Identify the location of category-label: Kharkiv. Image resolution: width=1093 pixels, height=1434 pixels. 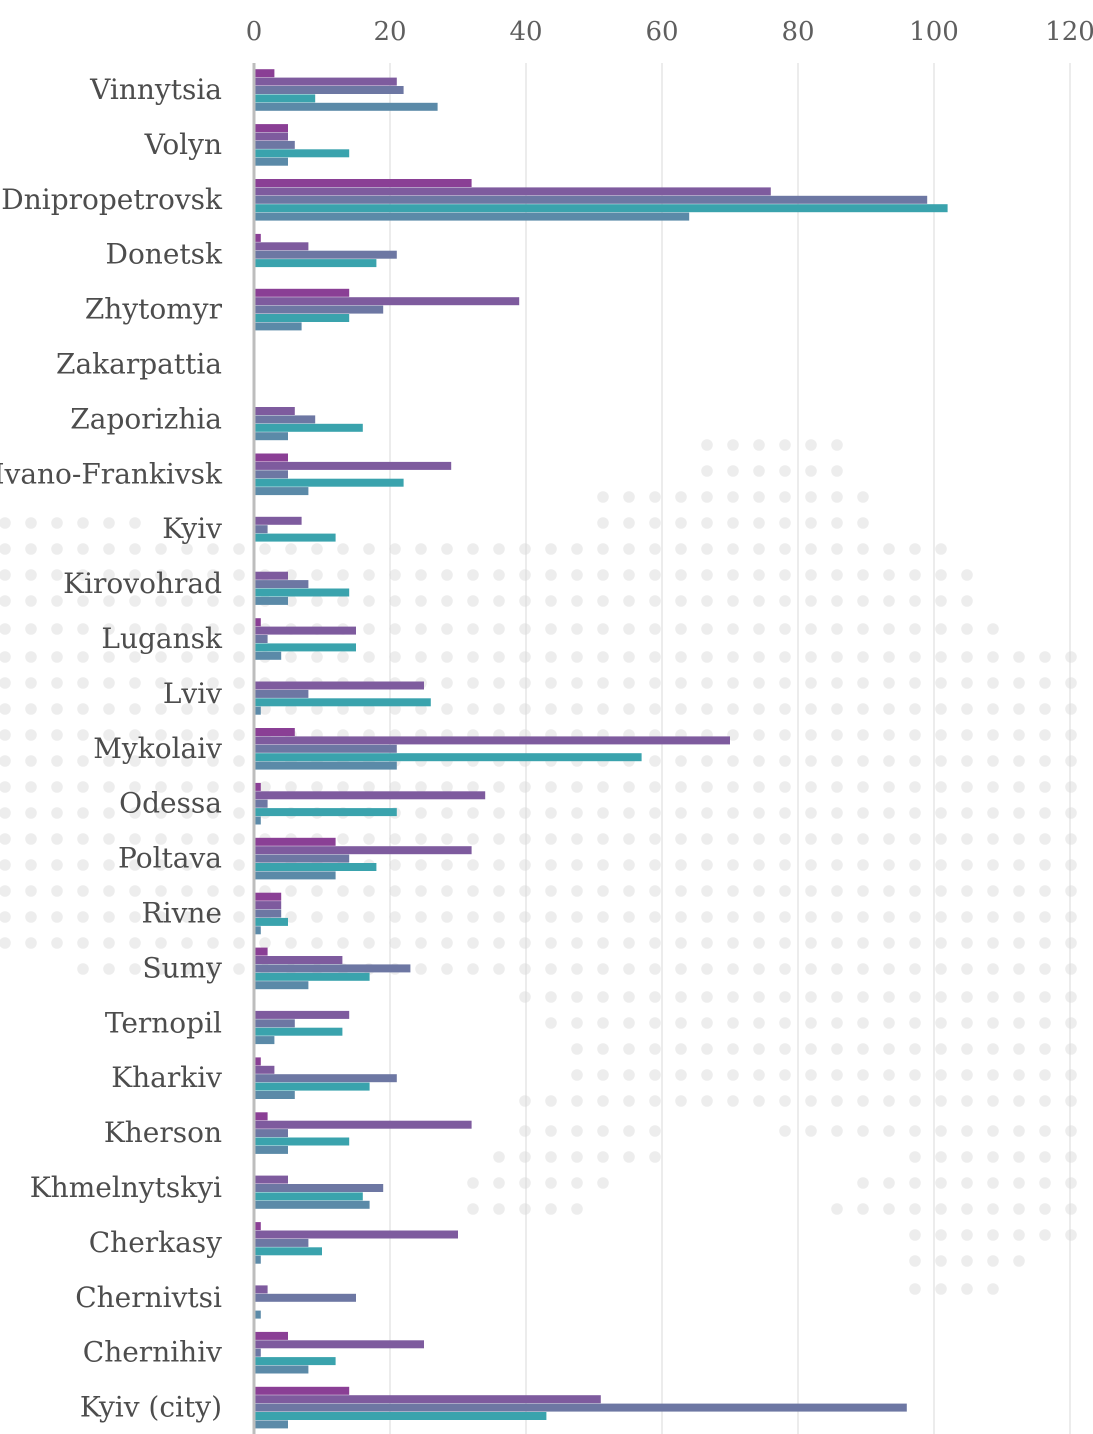
(166, 1077).